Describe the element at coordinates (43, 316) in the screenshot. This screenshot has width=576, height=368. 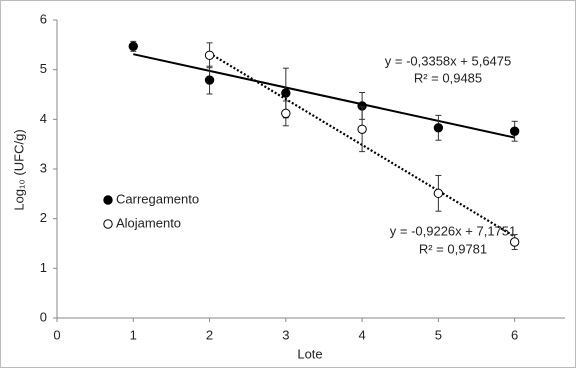
I see `y-tick-label: 0` at that location.